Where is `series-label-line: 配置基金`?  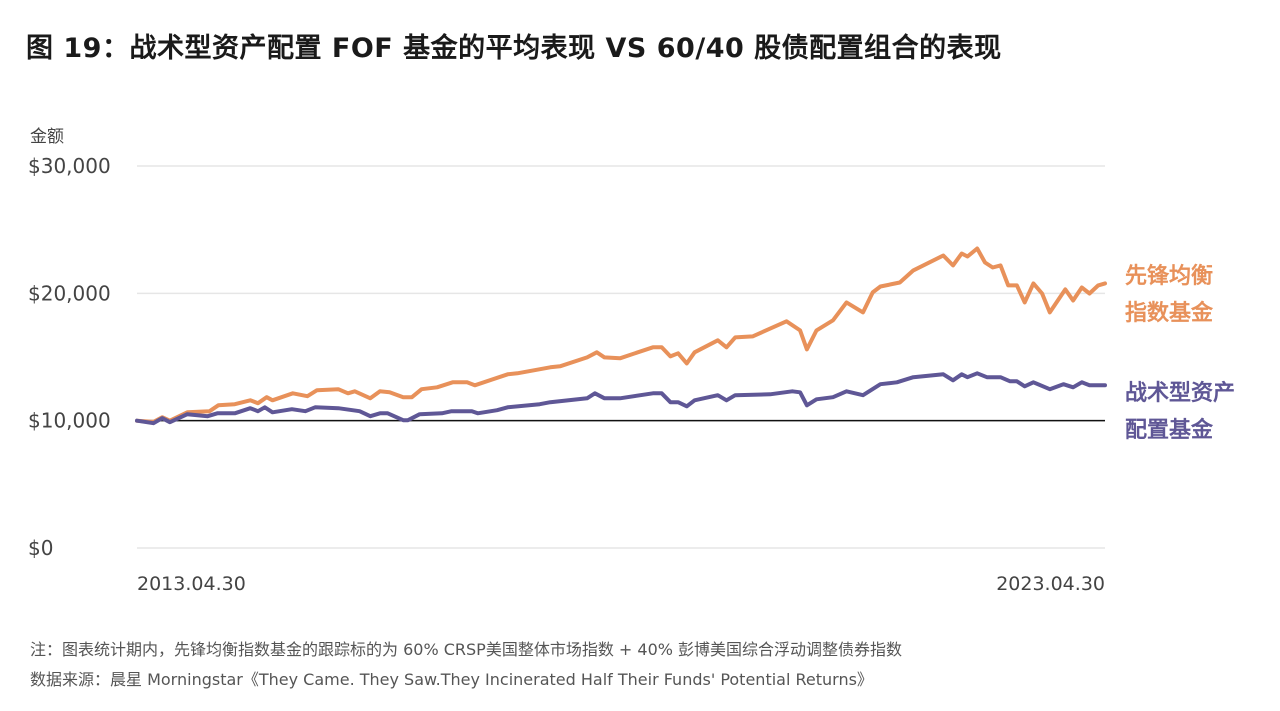 series-label-line: 配置基金 is located at coordinates (1169, 430).